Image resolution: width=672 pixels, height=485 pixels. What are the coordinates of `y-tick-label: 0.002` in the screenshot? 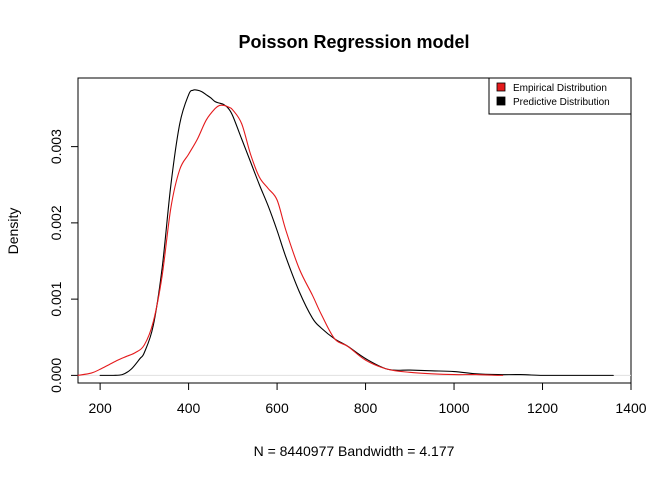 It's located at (56, 222).